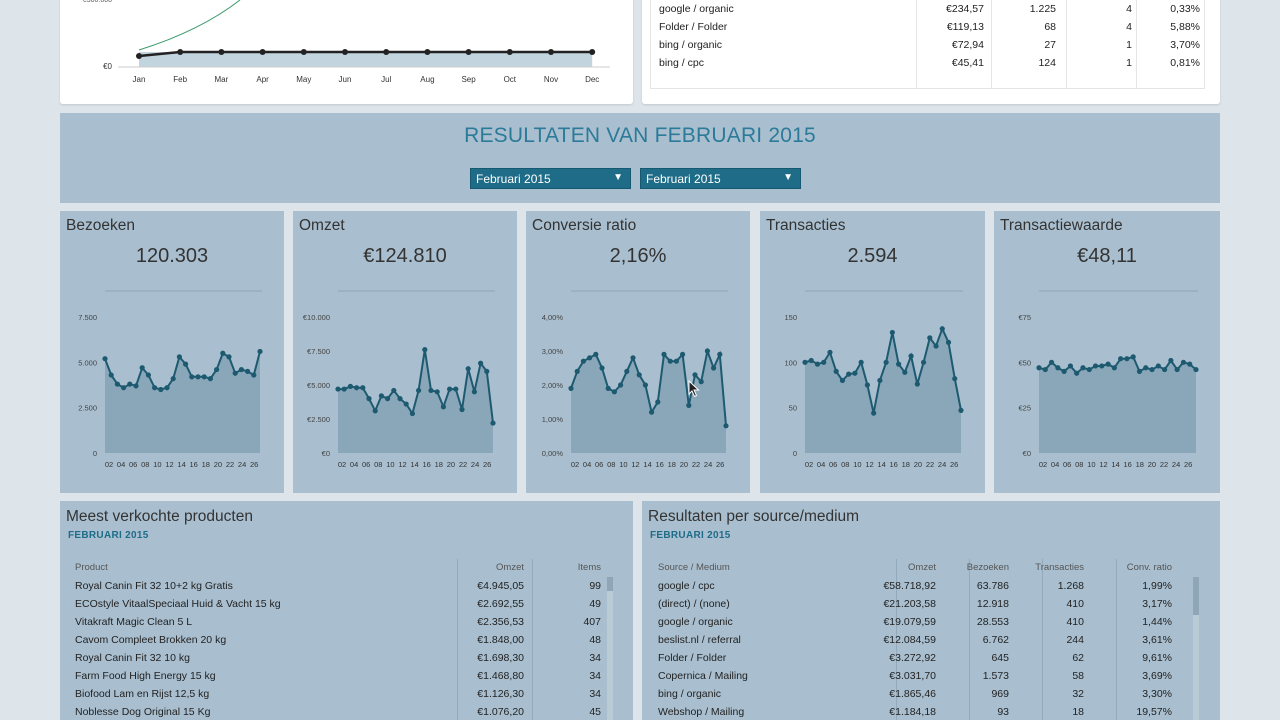 Image resolution: width=1280 pixels, height=720 pixels. I want to click on kpi-value: 2,16%, so click(638, 256).